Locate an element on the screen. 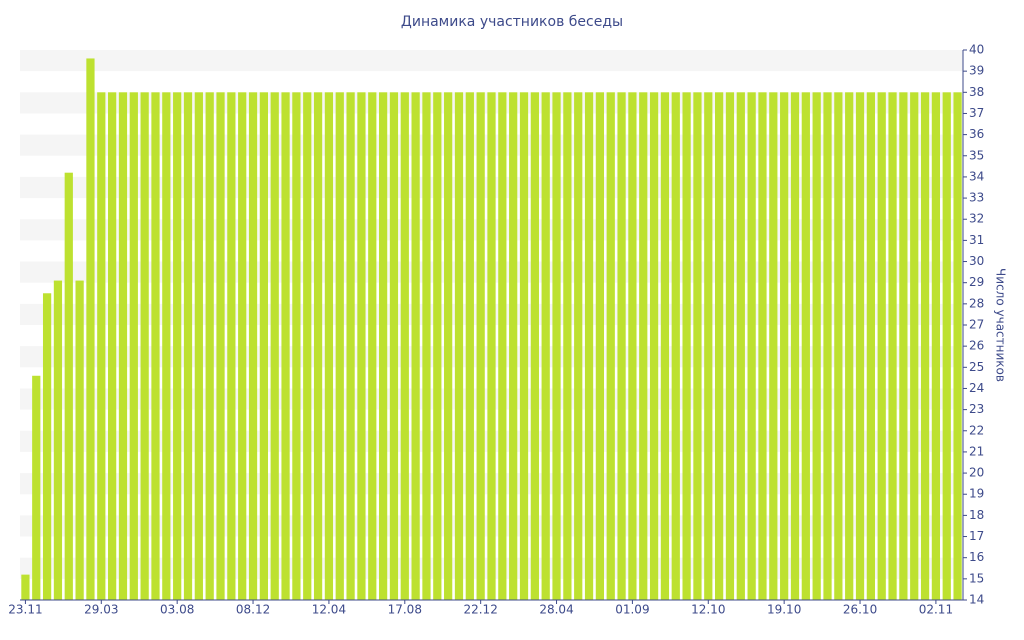 This screenshot has height=640, width=1024. x-tick-label: 22.12 is located at coordinates (480, 610).